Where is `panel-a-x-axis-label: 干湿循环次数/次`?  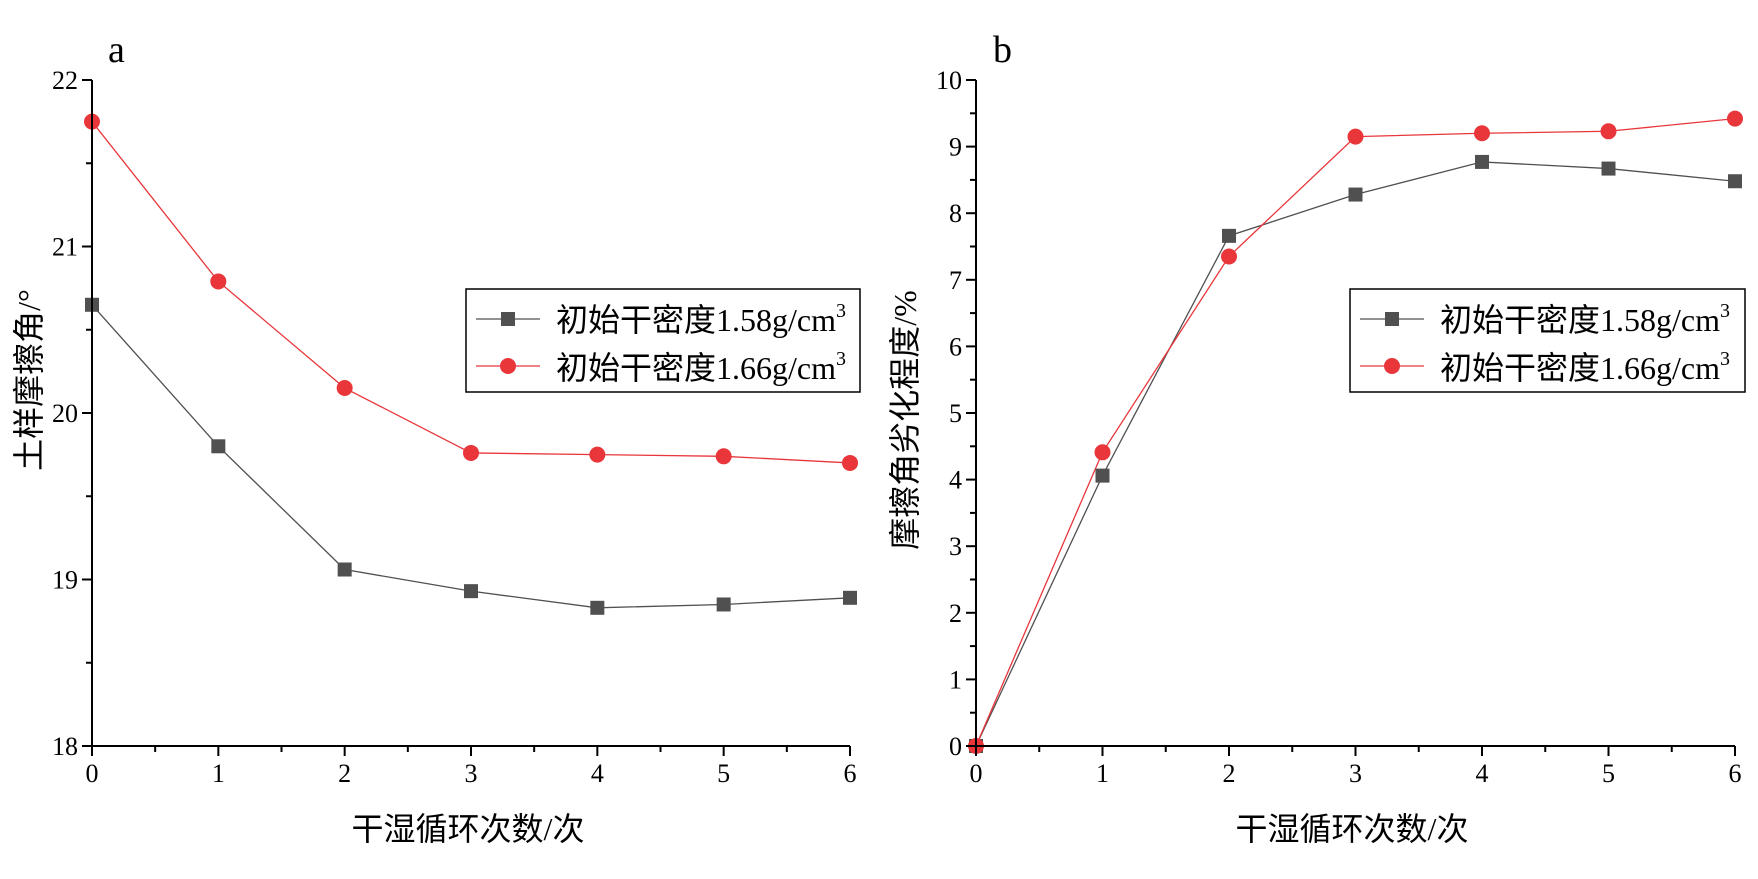
panel-a-x-axis-label: 干湿循环次数/次 is located at coordinates (468, 829).